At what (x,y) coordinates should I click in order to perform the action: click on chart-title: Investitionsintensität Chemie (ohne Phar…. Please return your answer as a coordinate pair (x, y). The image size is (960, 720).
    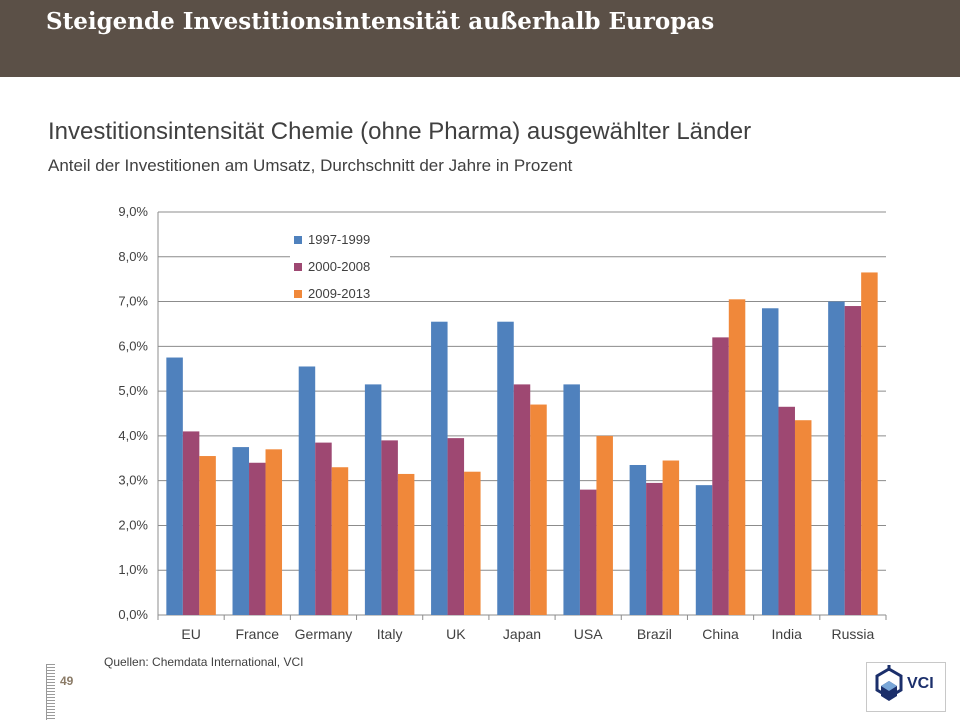
    Looking at the image, I should click on (400, 131).